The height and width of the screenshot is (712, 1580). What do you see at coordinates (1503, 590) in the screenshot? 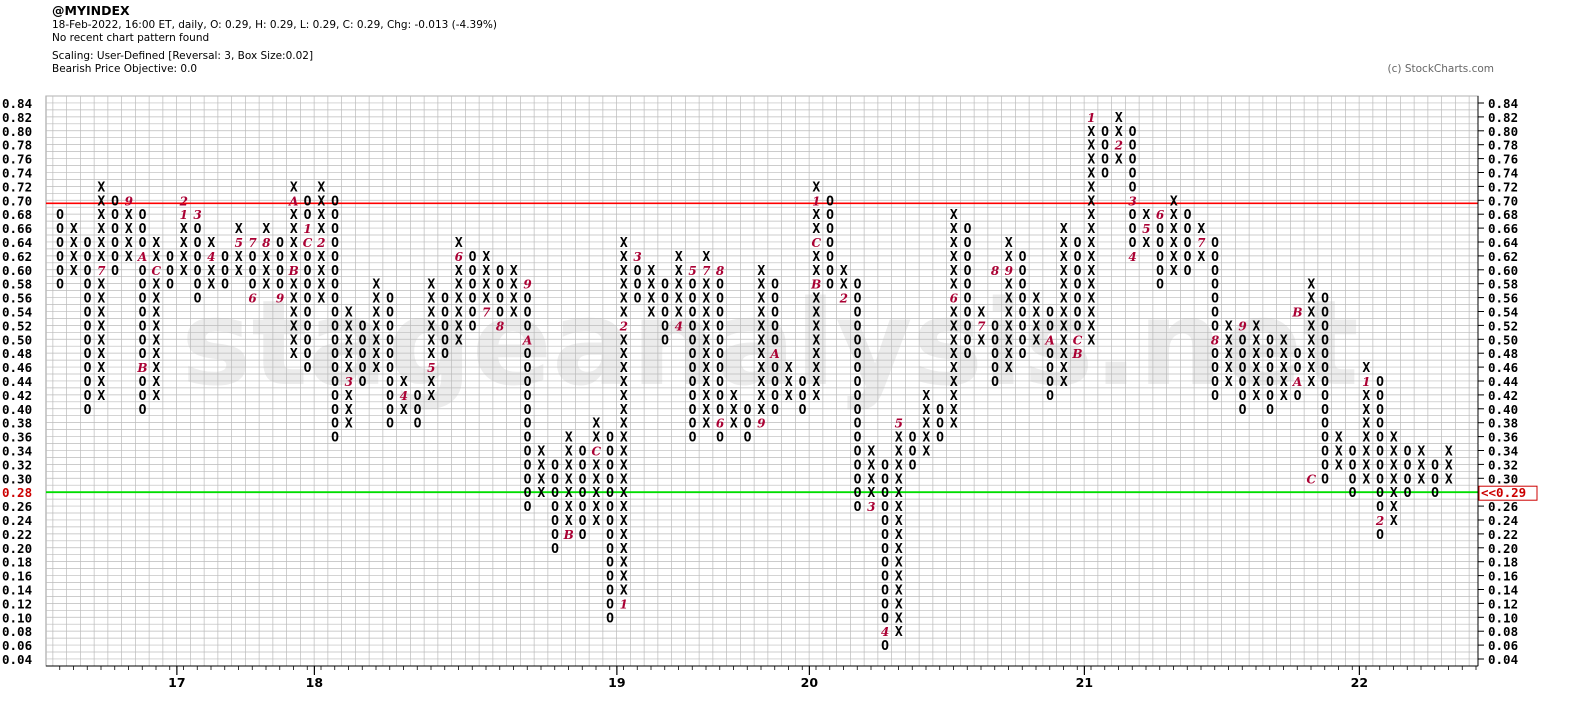
I see `y-tick-label-right: 0.14` at bounding box center [1503, 590].